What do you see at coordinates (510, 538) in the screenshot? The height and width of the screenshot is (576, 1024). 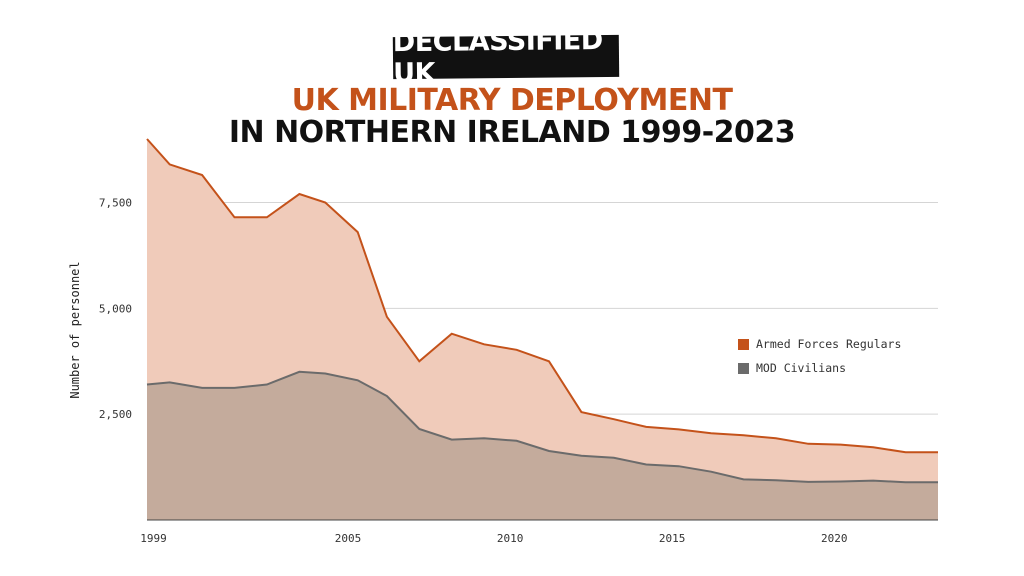 I see `x-tick-label: 2010` at bounding box center [510, 538].